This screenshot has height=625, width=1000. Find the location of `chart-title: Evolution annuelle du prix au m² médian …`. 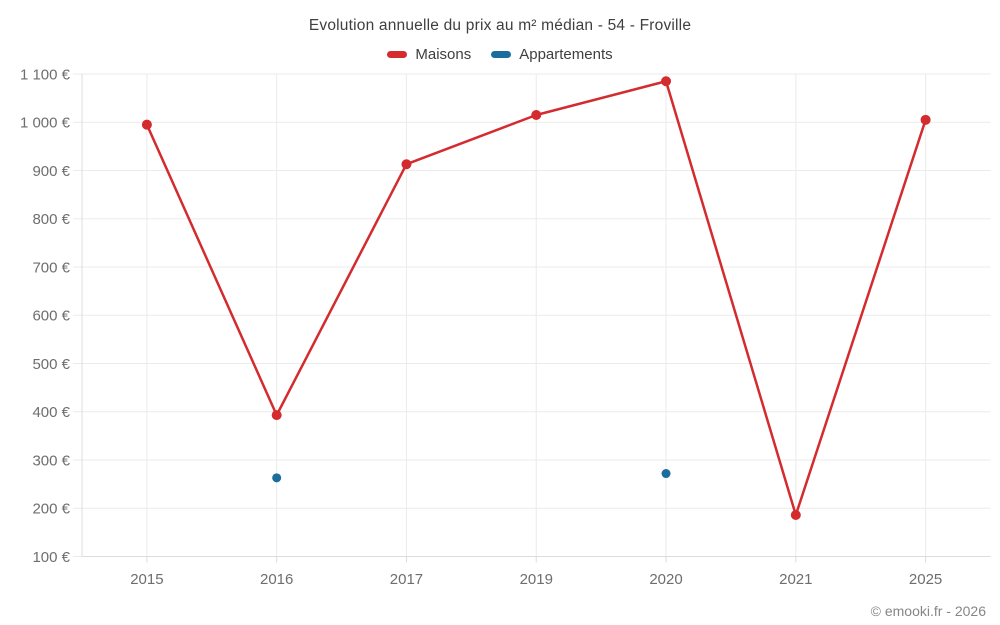

chart-title: Evolution annuelle du prix au m² médian … is located at coordinates (500, 25).